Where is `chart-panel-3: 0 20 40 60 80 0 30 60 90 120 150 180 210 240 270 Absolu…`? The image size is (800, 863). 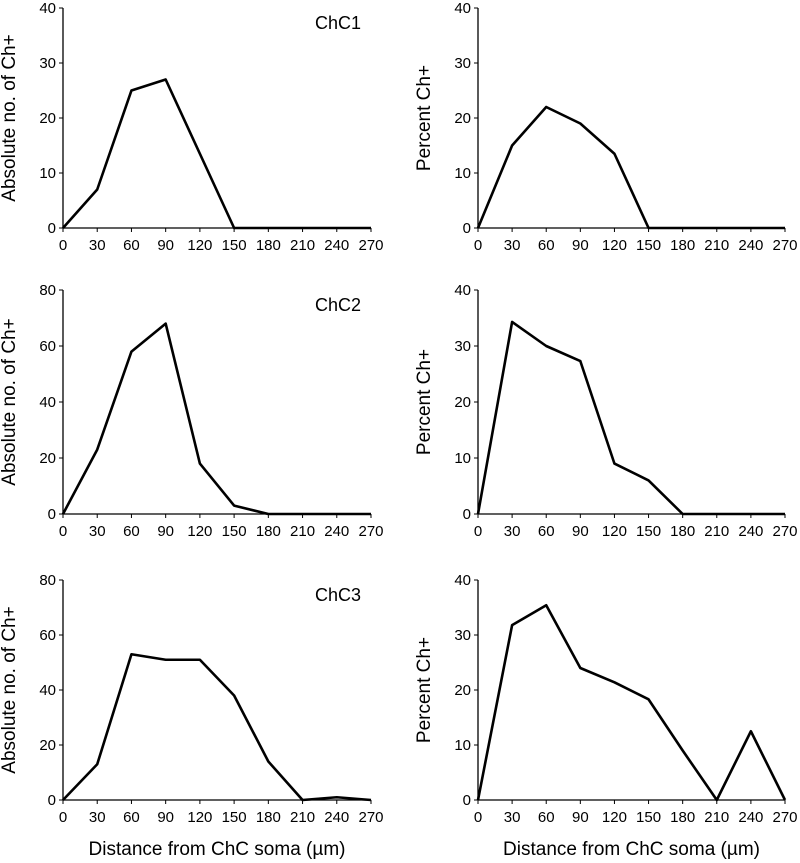 chart-panel-3: 0 20 40 60 80 0 30 60 90 120 150 180 210 240 270 Absolu… is located at coordinates (192, 411).